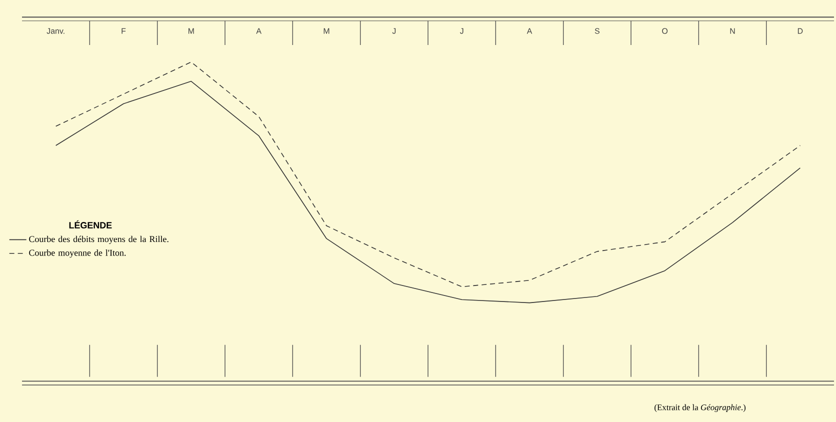 The height and width of the screenshot is (422, 836). What do you see at coordinates (700, 408) in the screenshot?
I see `text: (Extrait de la Géographie.)` at bounding box center [700, 408].